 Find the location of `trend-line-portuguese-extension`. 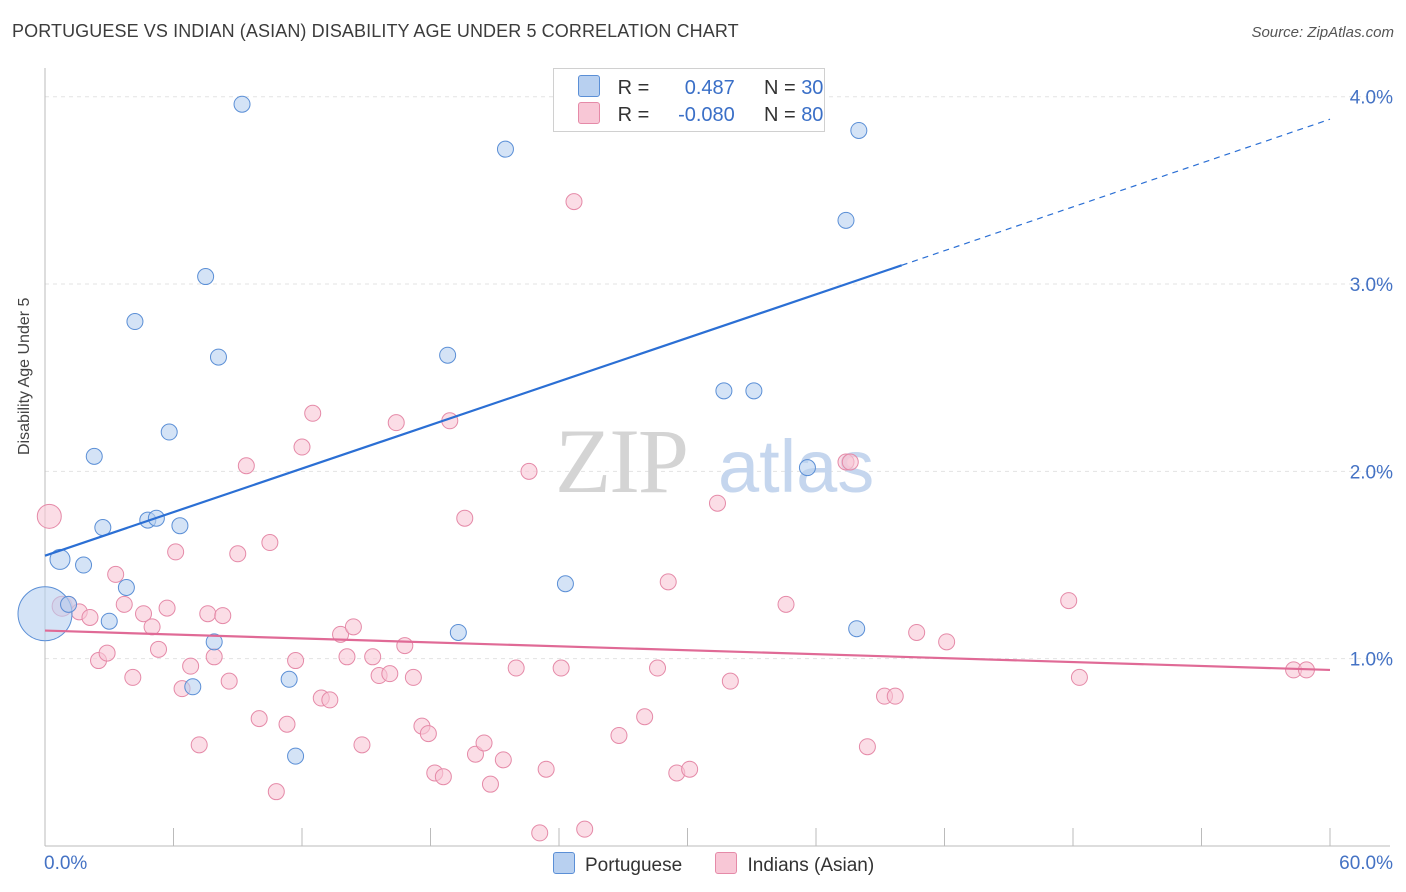

trend-line-portuguese-extension is located at coordinates (1116, 192).